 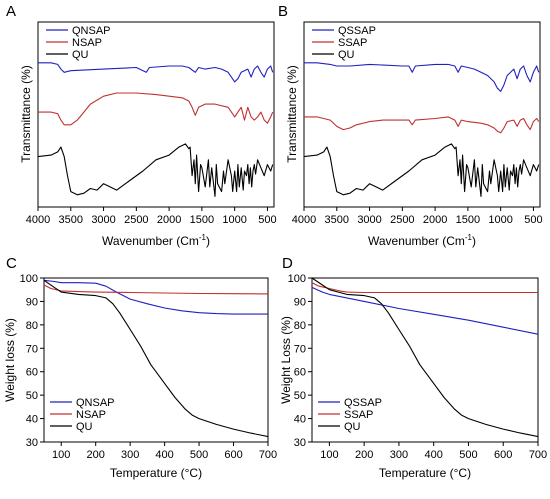 I want to click on x-axis-label-b: Wavenumber (Cm-1), so click(x=422, y=240).